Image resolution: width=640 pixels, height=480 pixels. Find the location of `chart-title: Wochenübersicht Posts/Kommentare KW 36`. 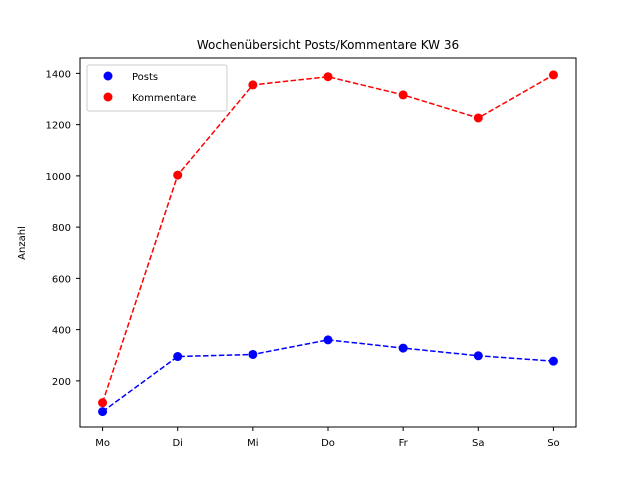

chart-title: Wochenübersicht Posts/Kommentare KW 36 is located at coordinates (328, 45).